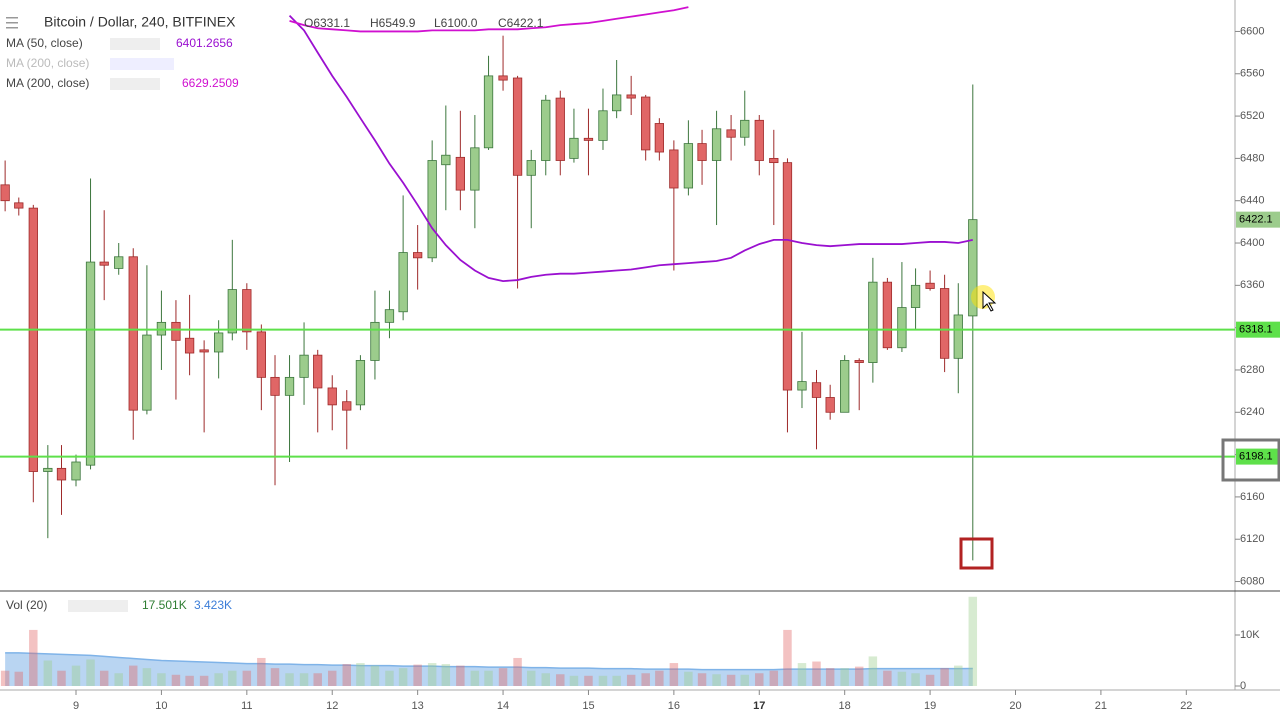 This screenshot has width=1280, height=720. I want to click on y-tick-label: 6520, so click(1252, 116).